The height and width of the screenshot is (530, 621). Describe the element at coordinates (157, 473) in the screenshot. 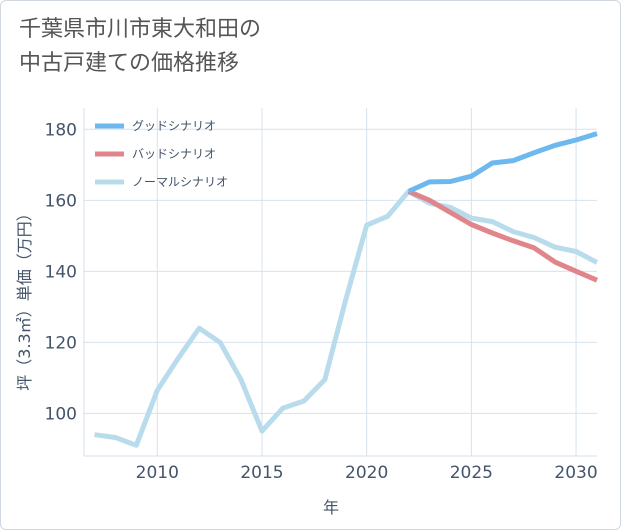

I see `x-tick-label: 2010` at that location.